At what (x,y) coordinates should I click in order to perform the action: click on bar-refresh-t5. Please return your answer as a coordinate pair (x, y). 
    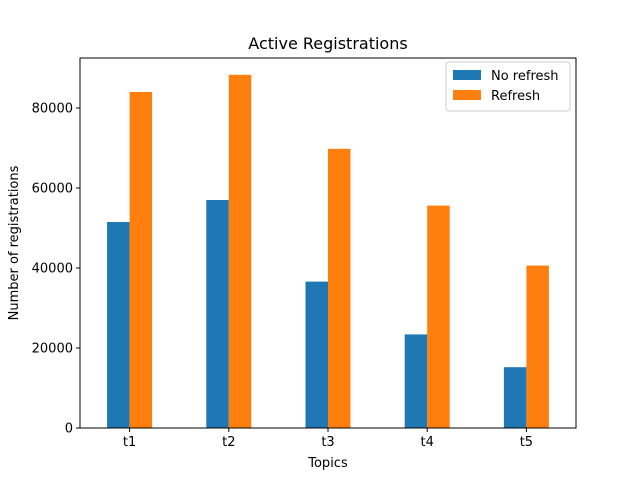
    Looking at the image, I should click on (537, 346).